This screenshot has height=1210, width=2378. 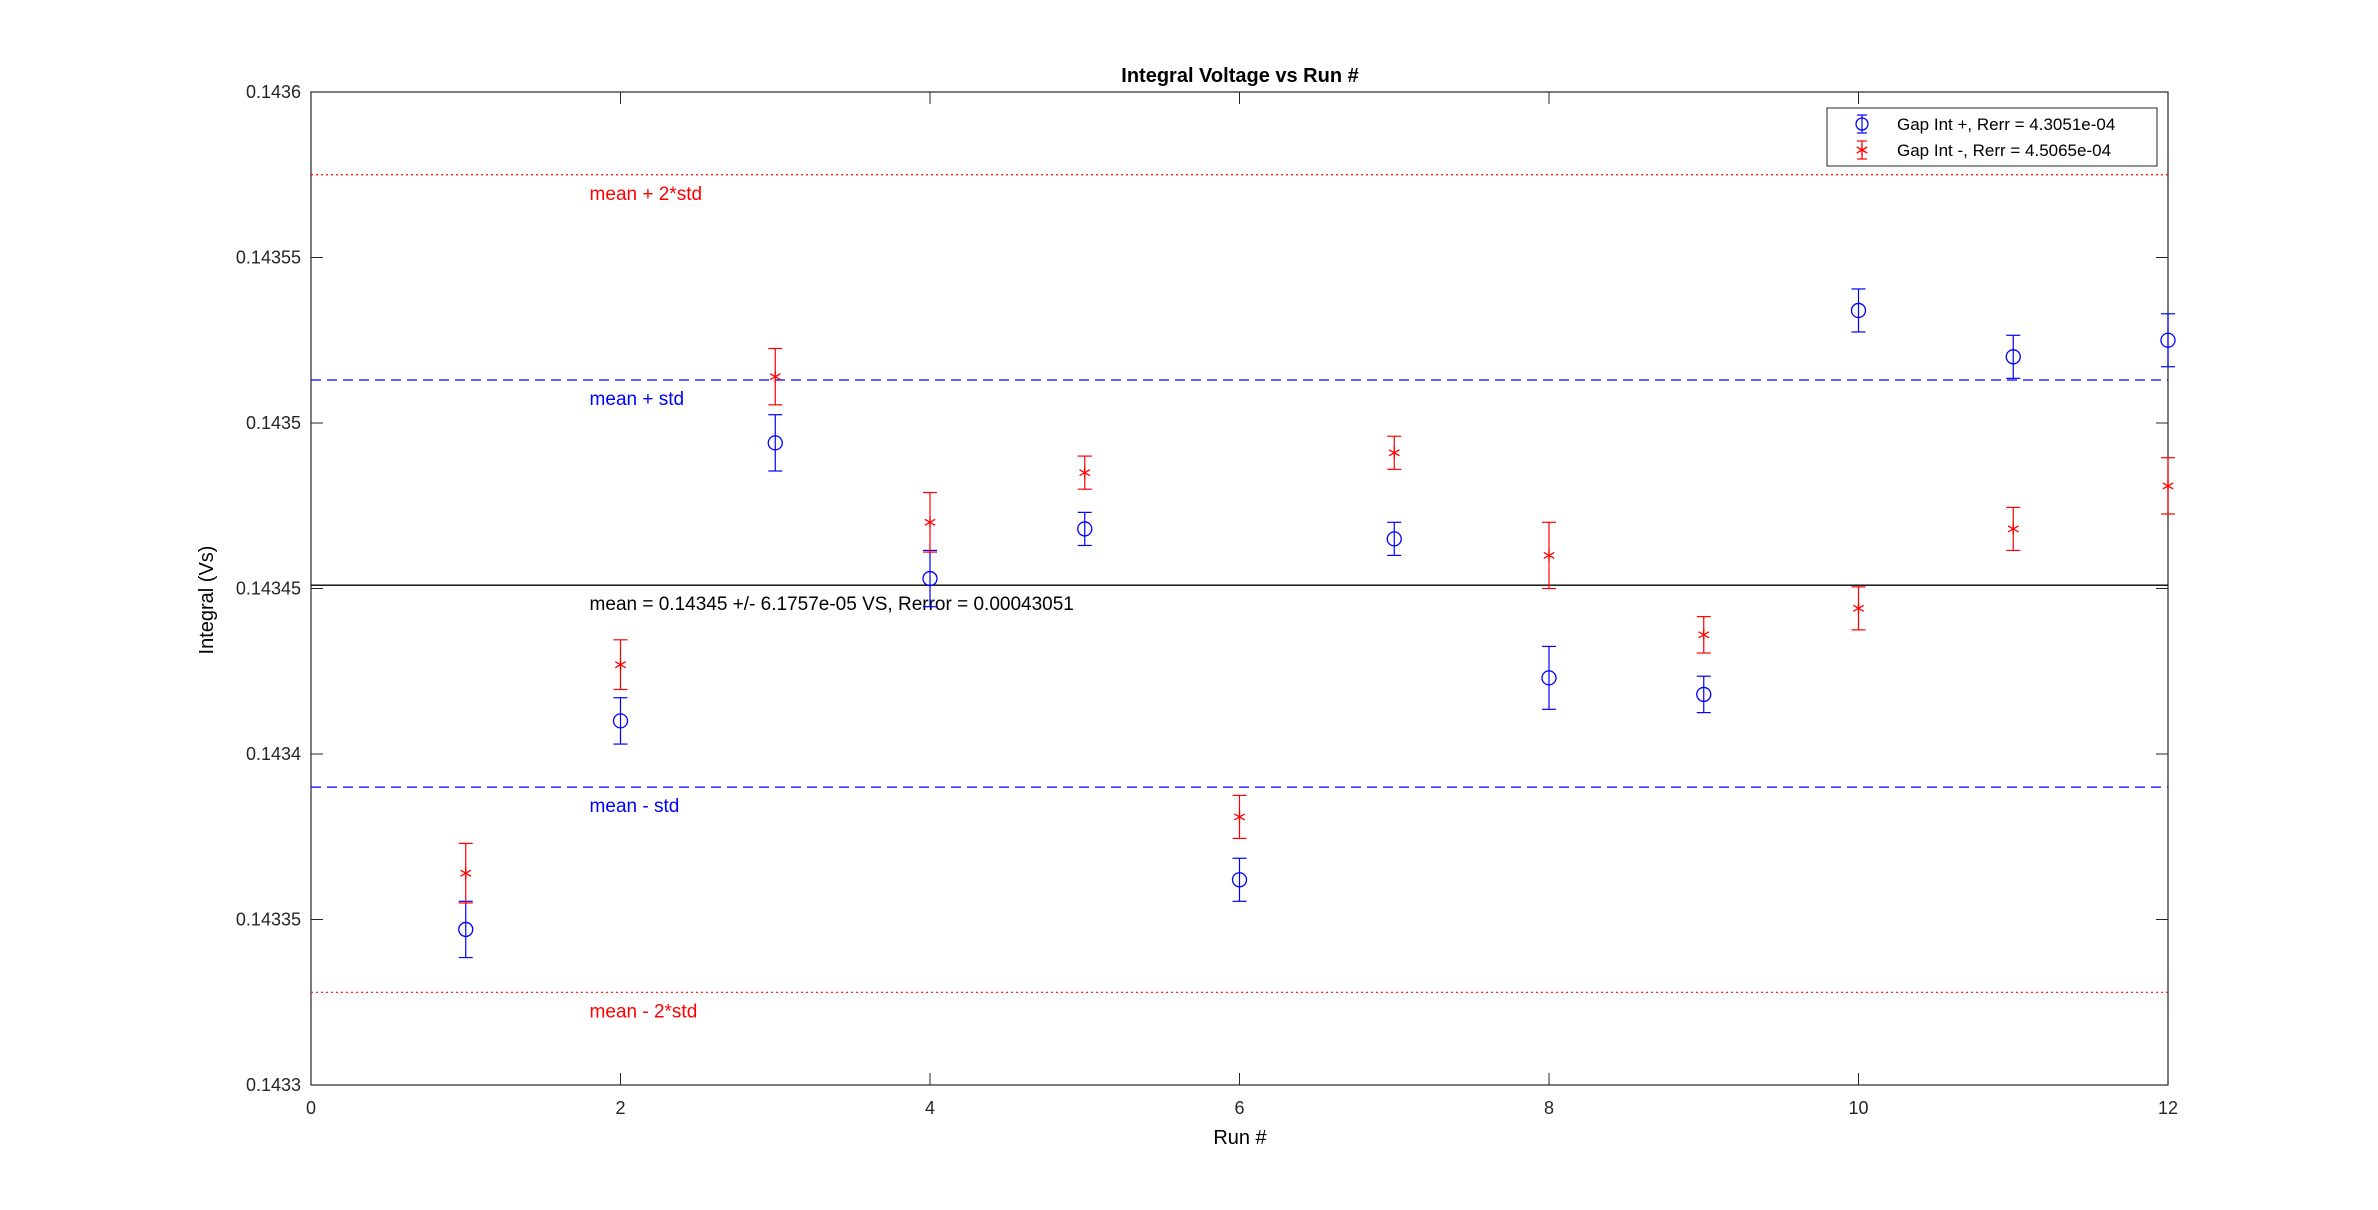 I want to click on legend-marker-plus, so click(x=1862, y=124).